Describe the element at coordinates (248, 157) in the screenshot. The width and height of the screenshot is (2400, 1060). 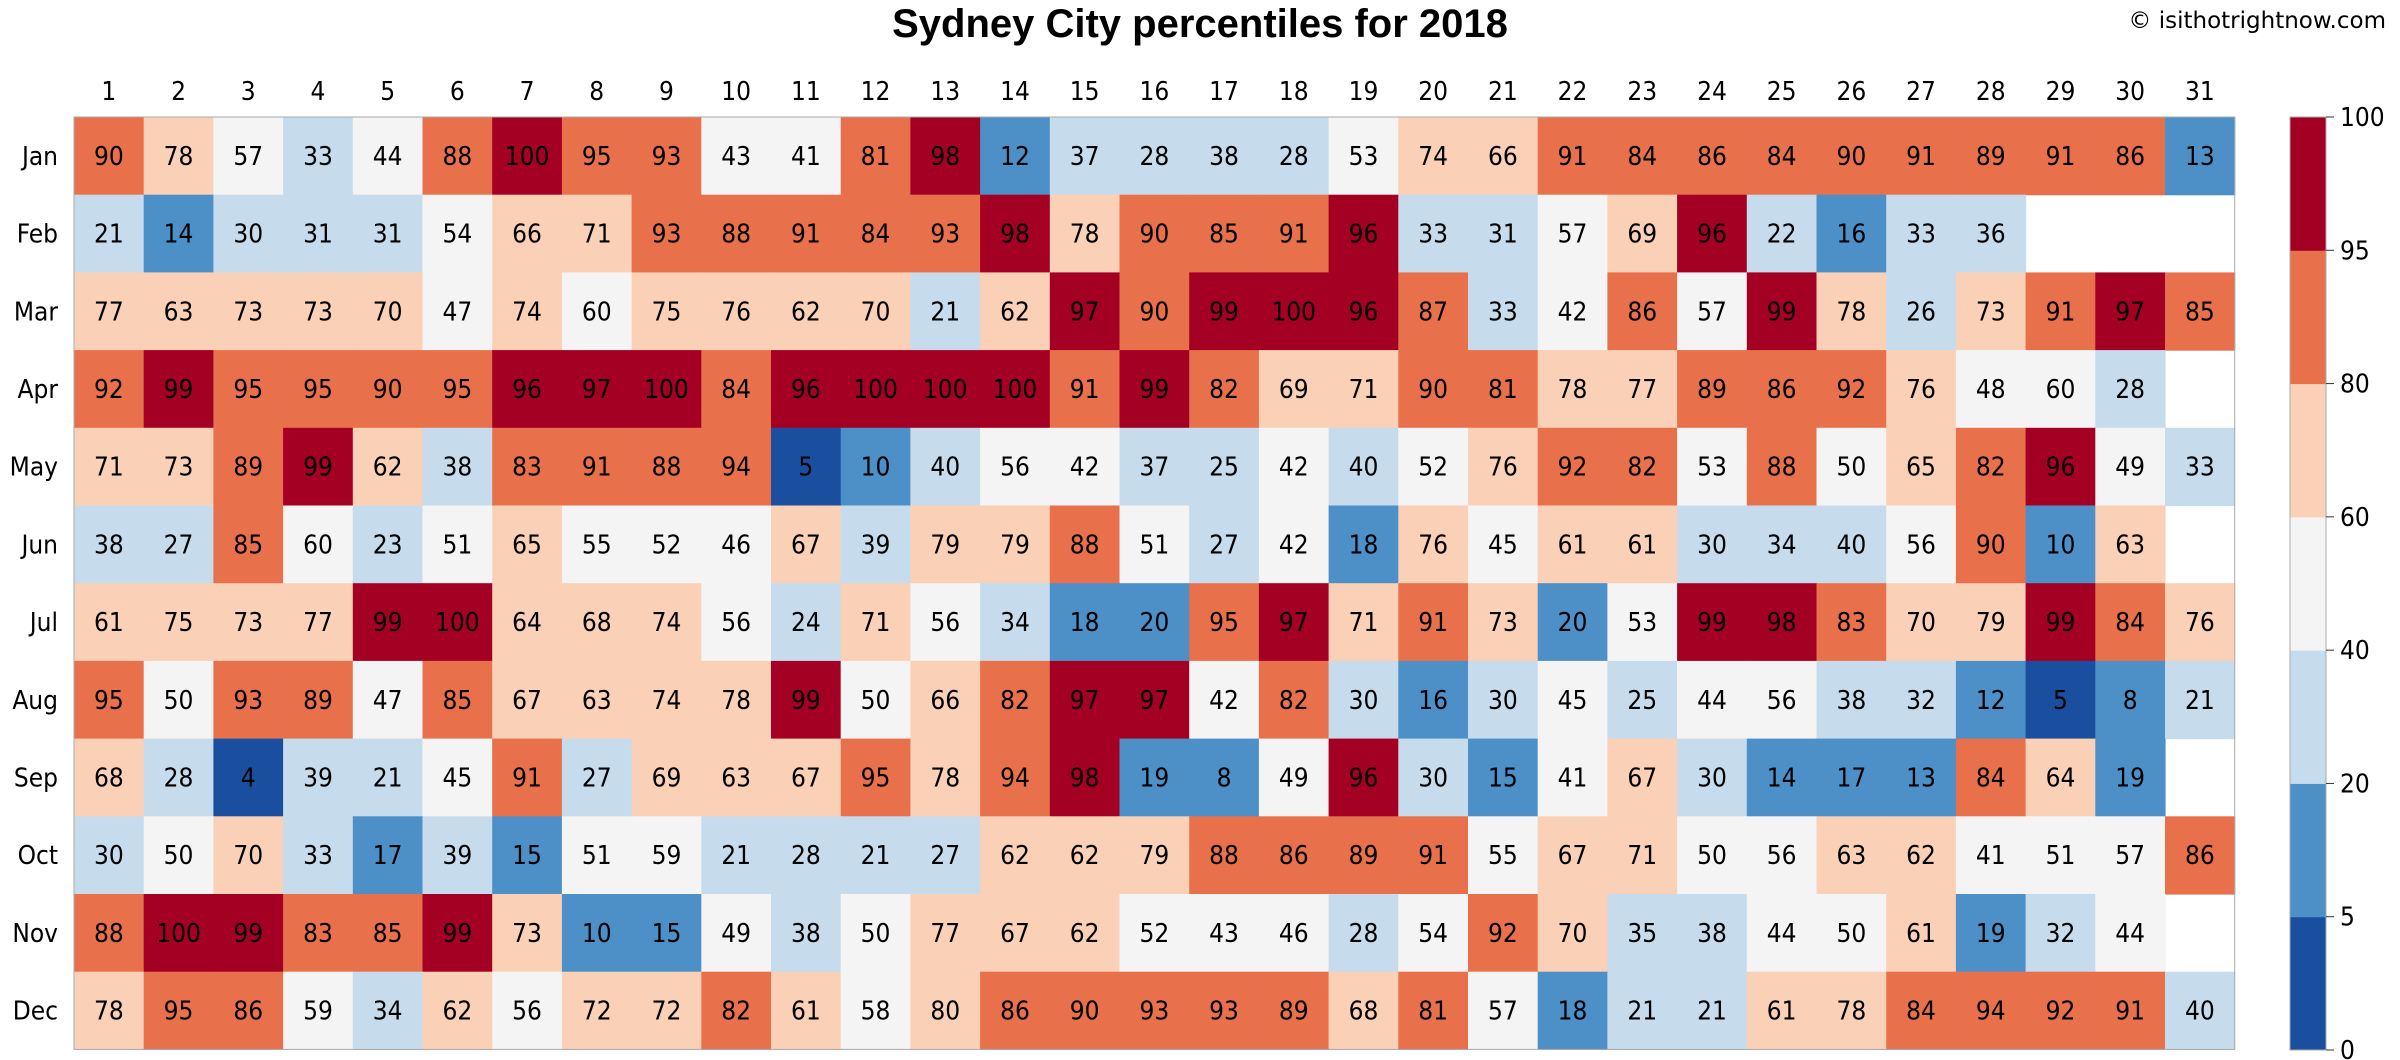
I see `cell-label: 57` at that location.